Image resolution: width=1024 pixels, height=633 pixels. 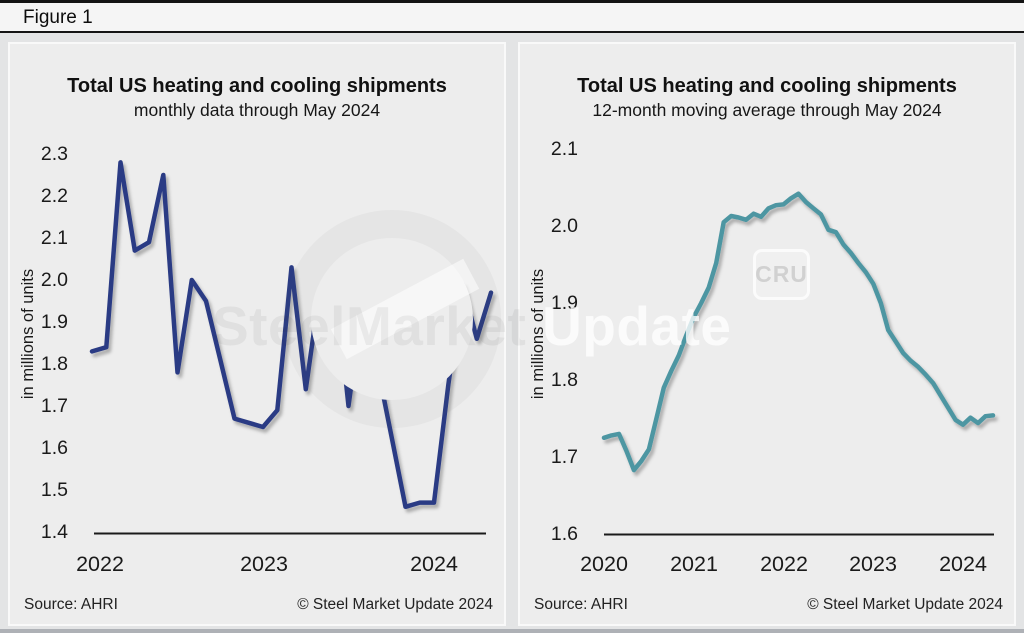 I want to click on figure-label: Figure 1, so click(x=58, y=17).